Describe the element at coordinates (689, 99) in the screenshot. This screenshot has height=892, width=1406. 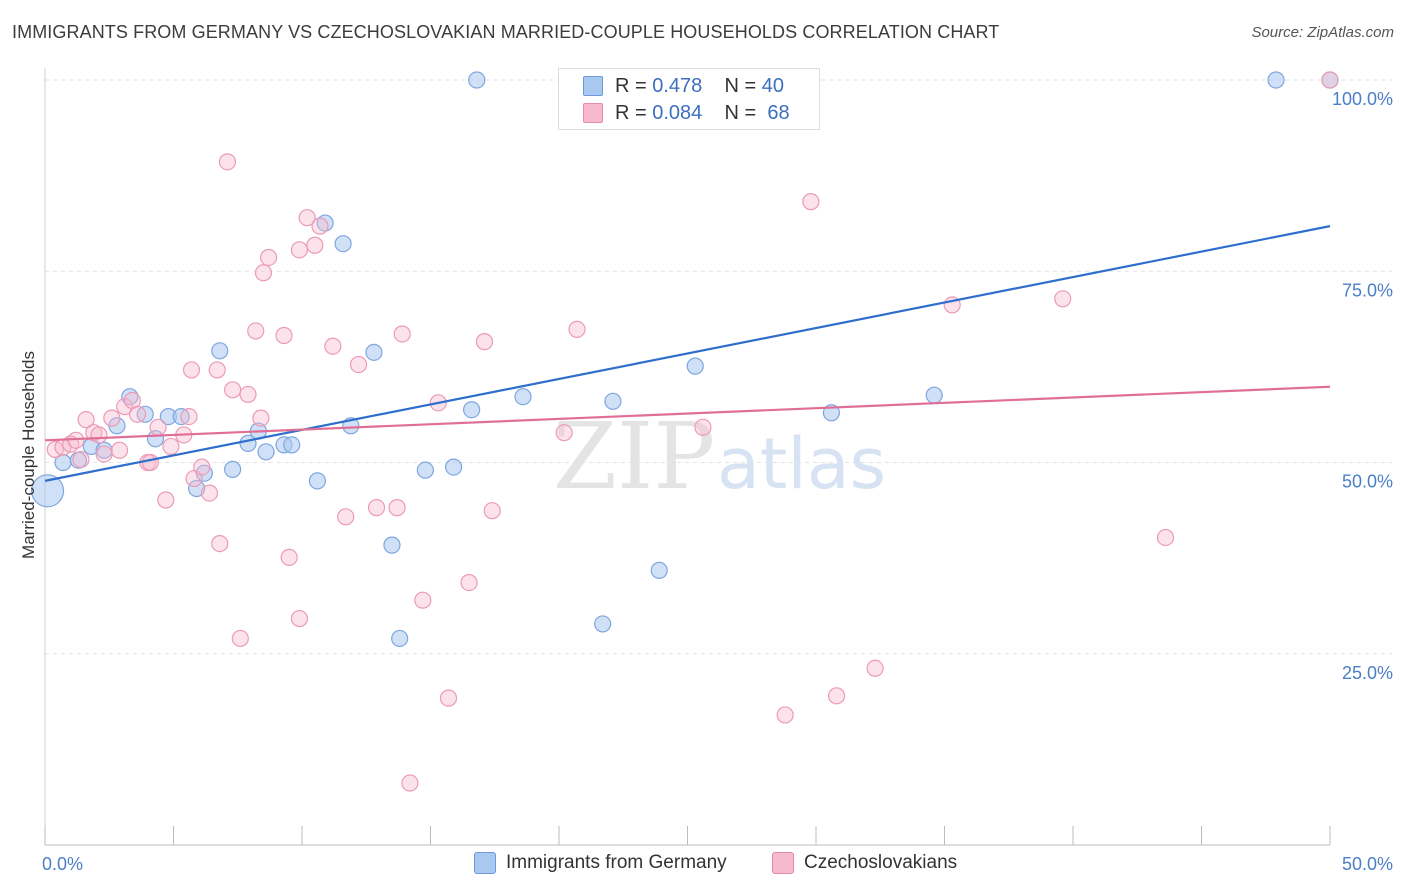
I see `stats-legend: R = 0.478 N = 40 R = 0.084 N = 68` at that location.